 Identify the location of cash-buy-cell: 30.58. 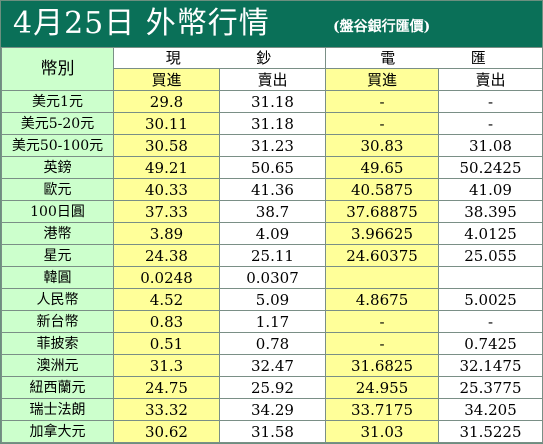
(166, 145).